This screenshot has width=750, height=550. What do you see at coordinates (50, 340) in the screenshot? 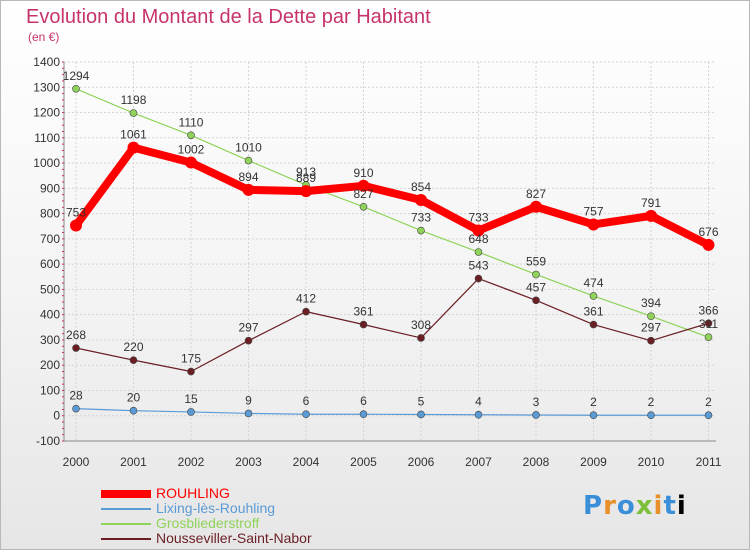
I see `y-tick-label: 300` at bounding box center [50, 340].